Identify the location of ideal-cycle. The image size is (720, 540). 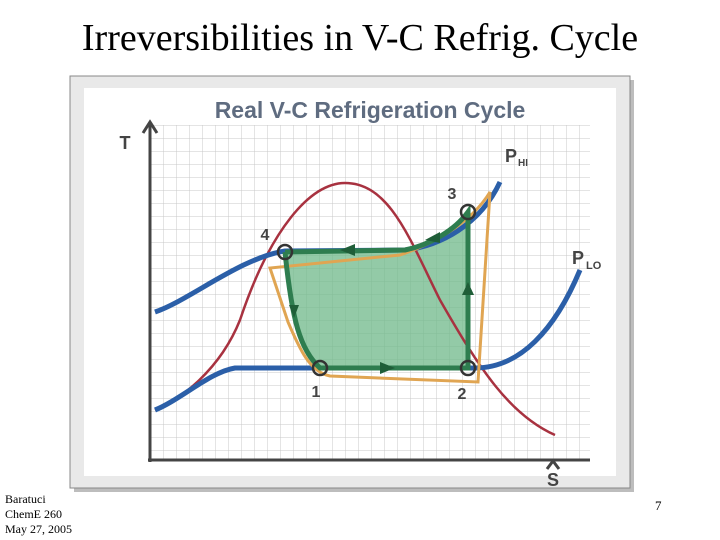
(376, 287).